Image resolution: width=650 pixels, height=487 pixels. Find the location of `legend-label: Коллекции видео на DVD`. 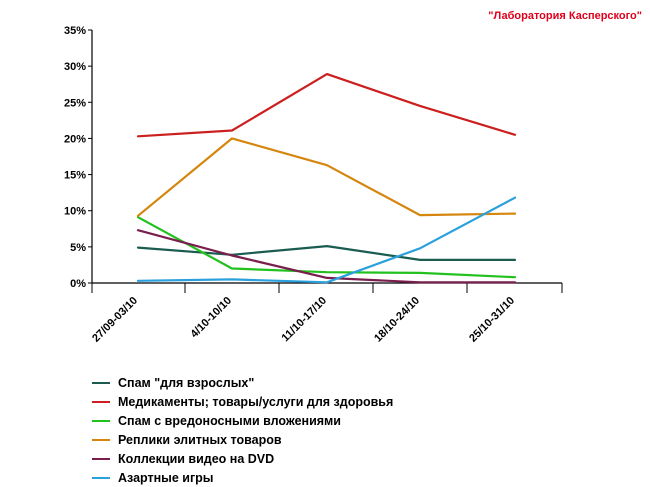

legend-label: Коллекции видео на DVD is located at coordinates (196, 458).